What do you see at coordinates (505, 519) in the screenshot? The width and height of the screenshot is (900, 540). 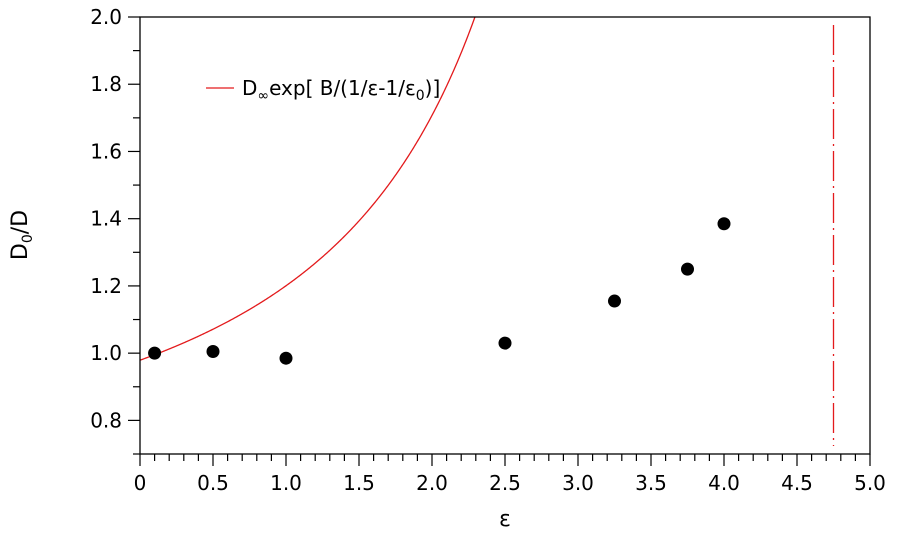 I see `x-axis-label: ε` at bounding box center [505, 519].